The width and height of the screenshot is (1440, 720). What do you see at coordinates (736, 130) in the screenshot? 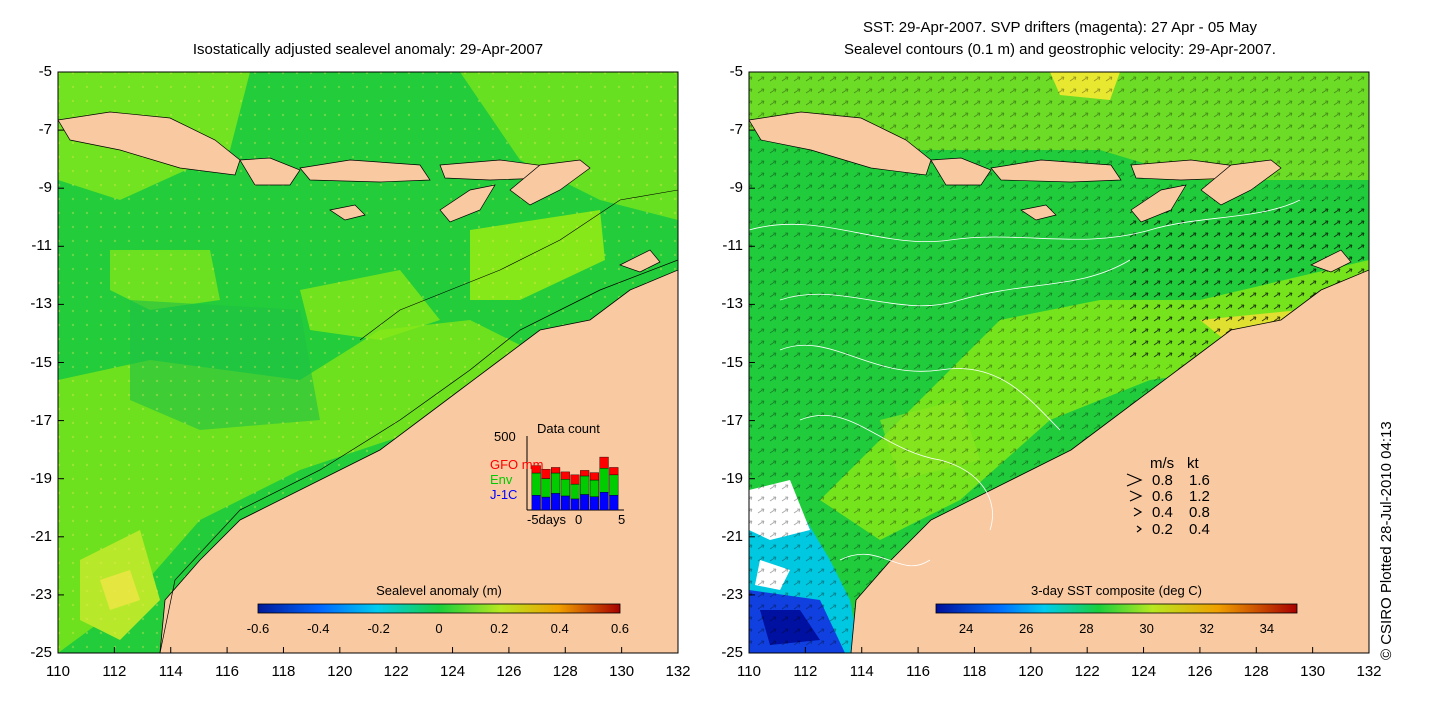
I see `right-y-tick: -7` at bounding box center [736, 130].